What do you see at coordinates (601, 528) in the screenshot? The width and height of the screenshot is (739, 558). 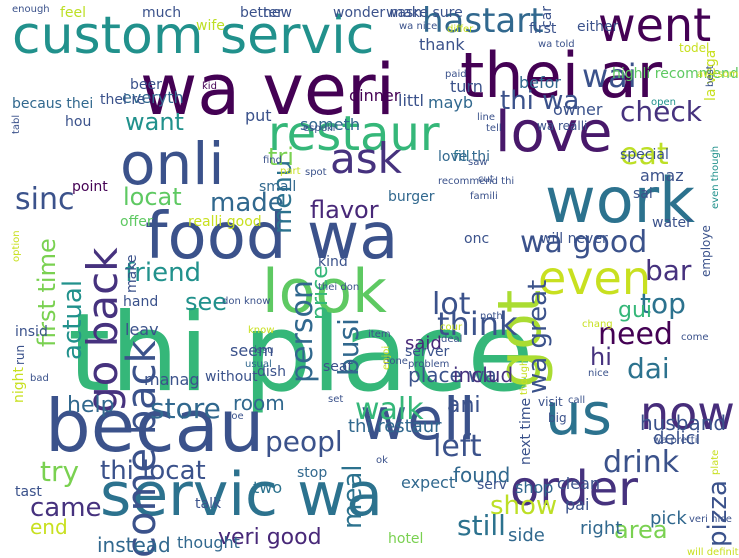 I see `cloud-word: right` at bounding box center [601, 528].